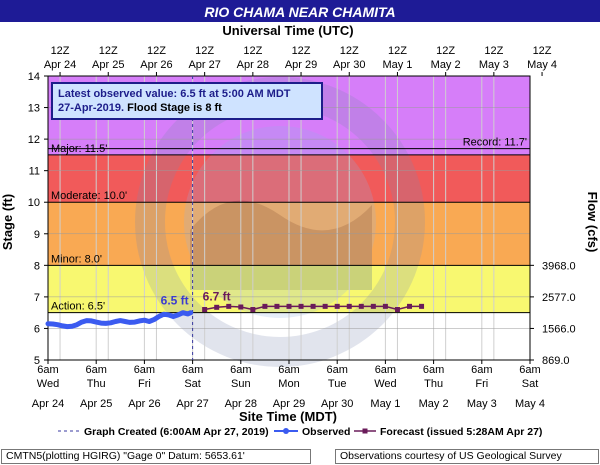 This screenshot has width=600, height=465. Describe the element at coordinates (349, 65) in the screenshot. I see `x-top-date: Apr 30` at that location.